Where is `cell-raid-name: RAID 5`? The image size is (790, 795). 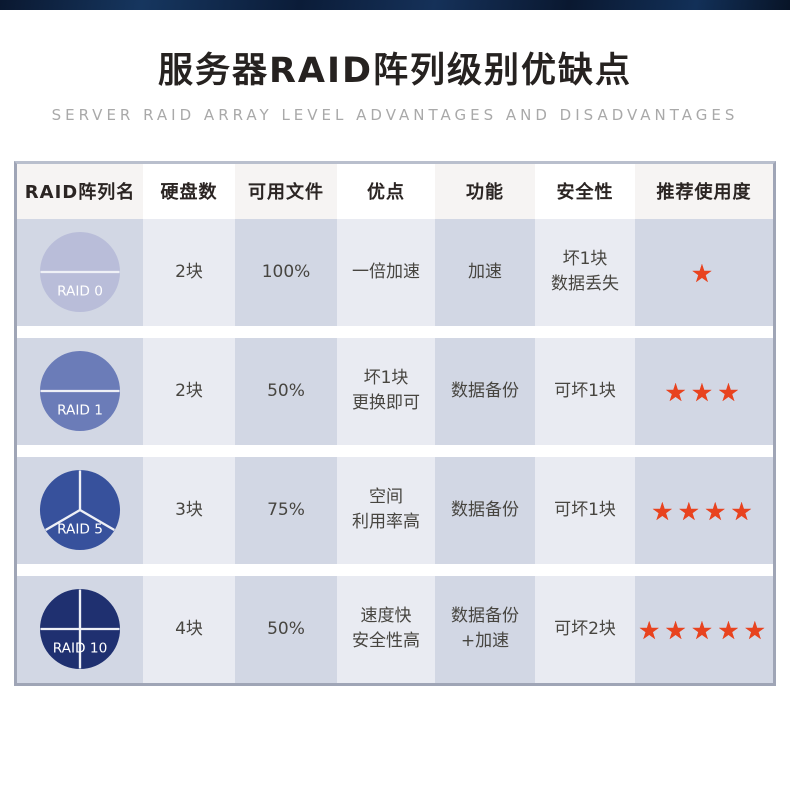 cell-raid-name: RAID 5 is located at coordinates (80, 510).